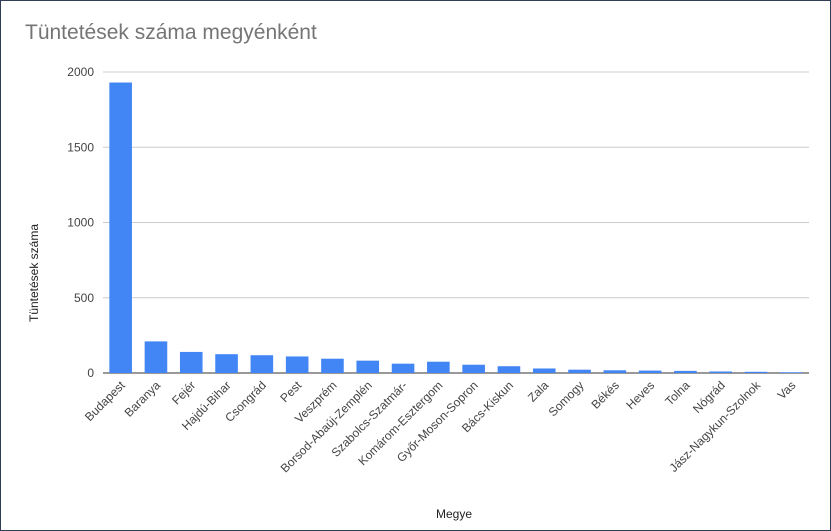 This screenshot has width=831, height=531. Describe the element at coordinates (538, 391) in the screenshot. I see `x-tick-label: Zala` at that location.